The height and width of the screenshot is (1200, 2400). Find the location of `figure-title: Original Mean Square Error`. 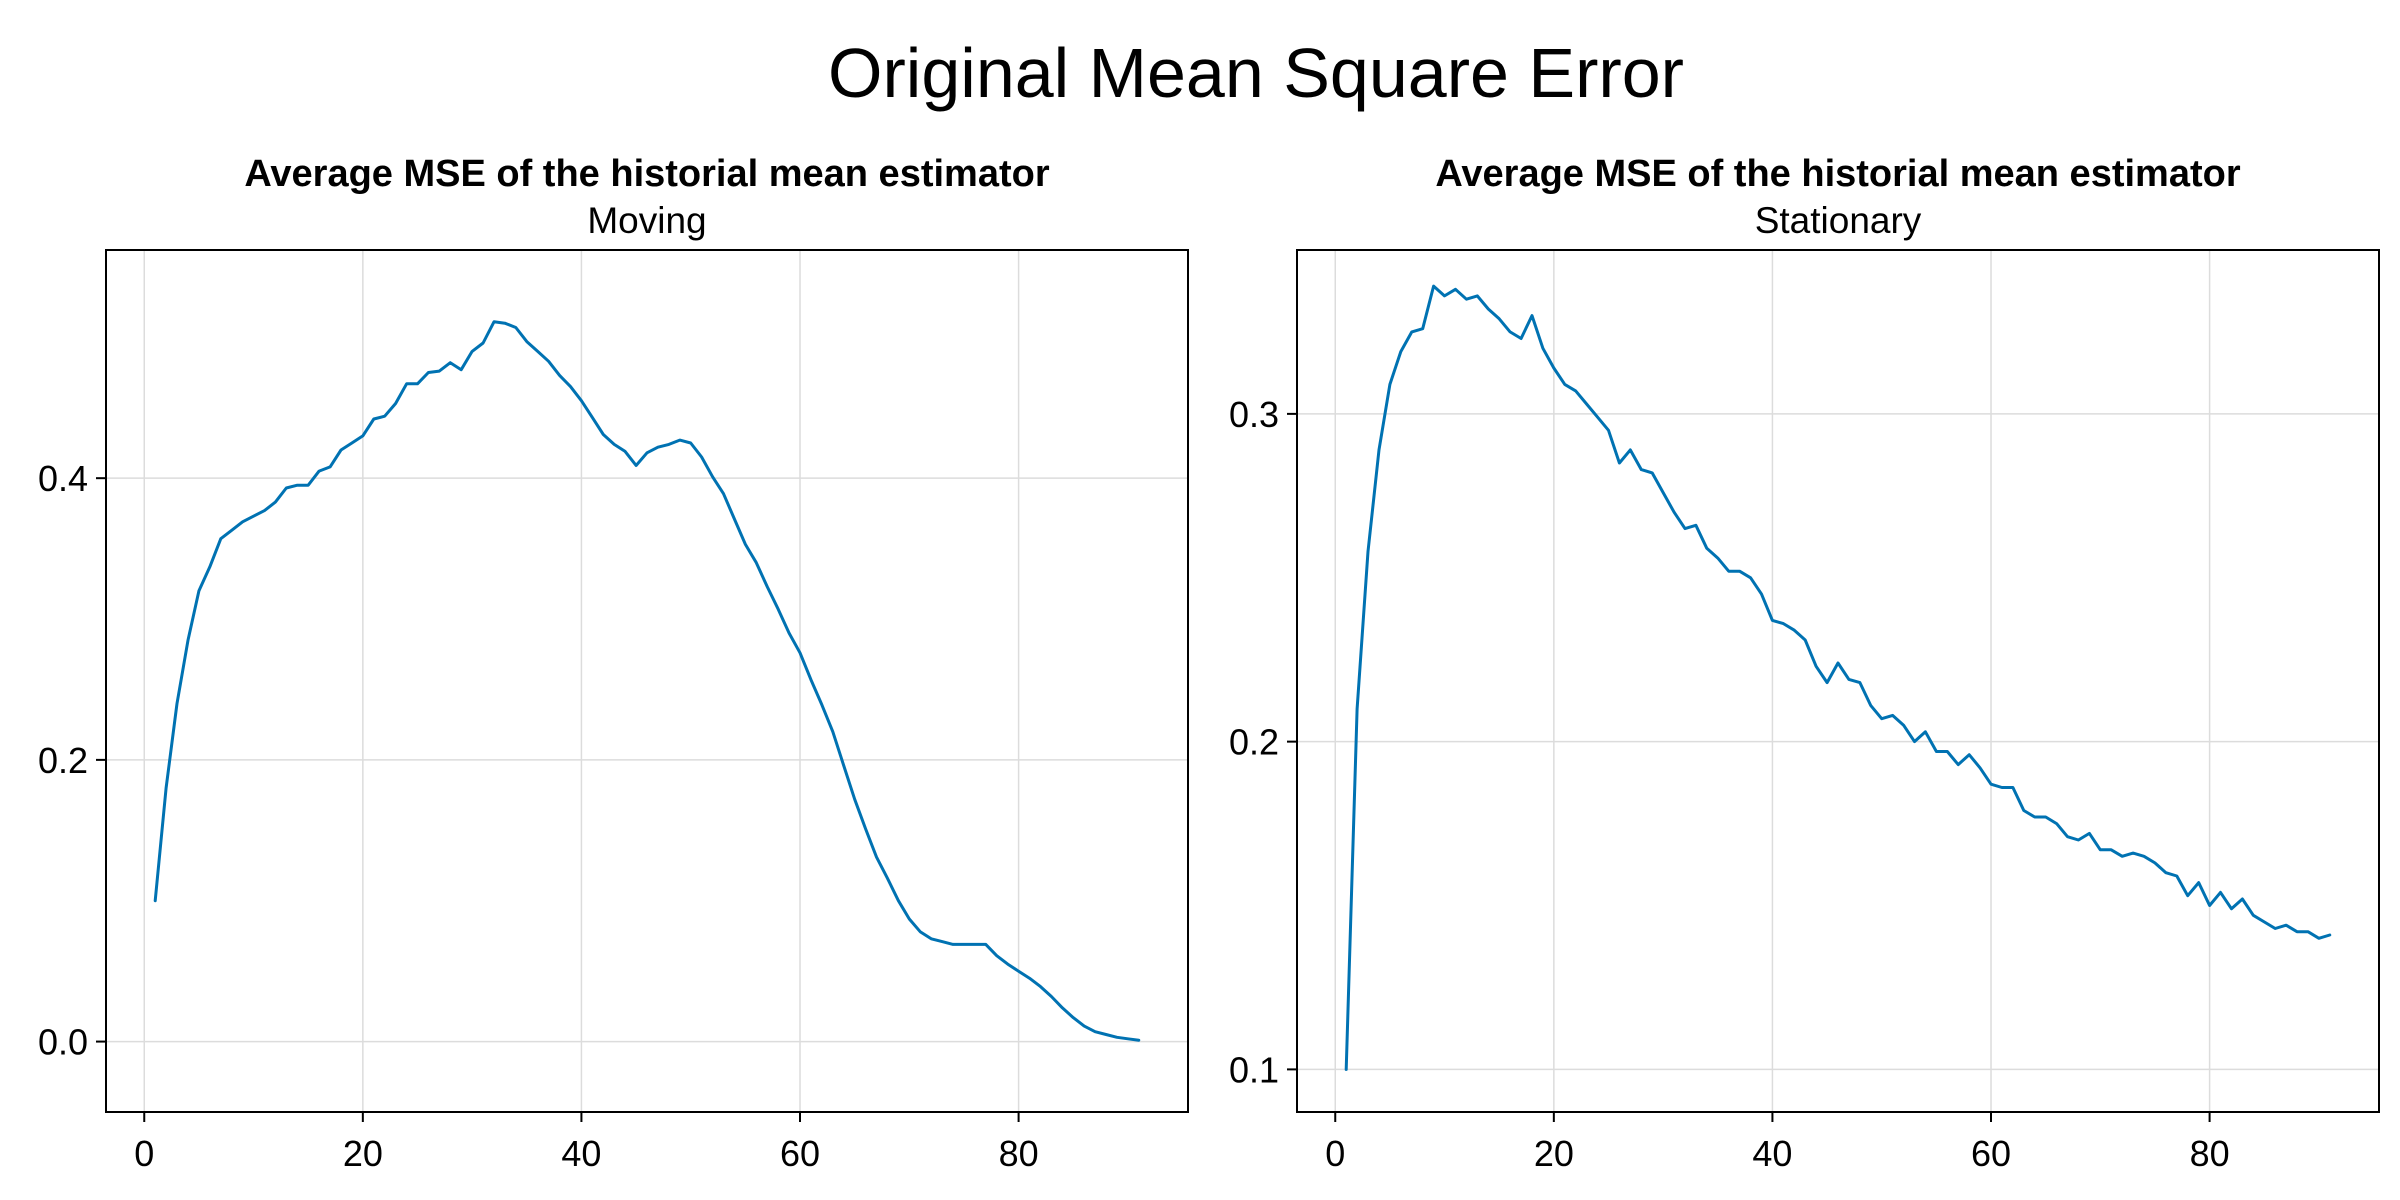

figure-title: Original Mean Square Error is located at coordinates (1256, 73).